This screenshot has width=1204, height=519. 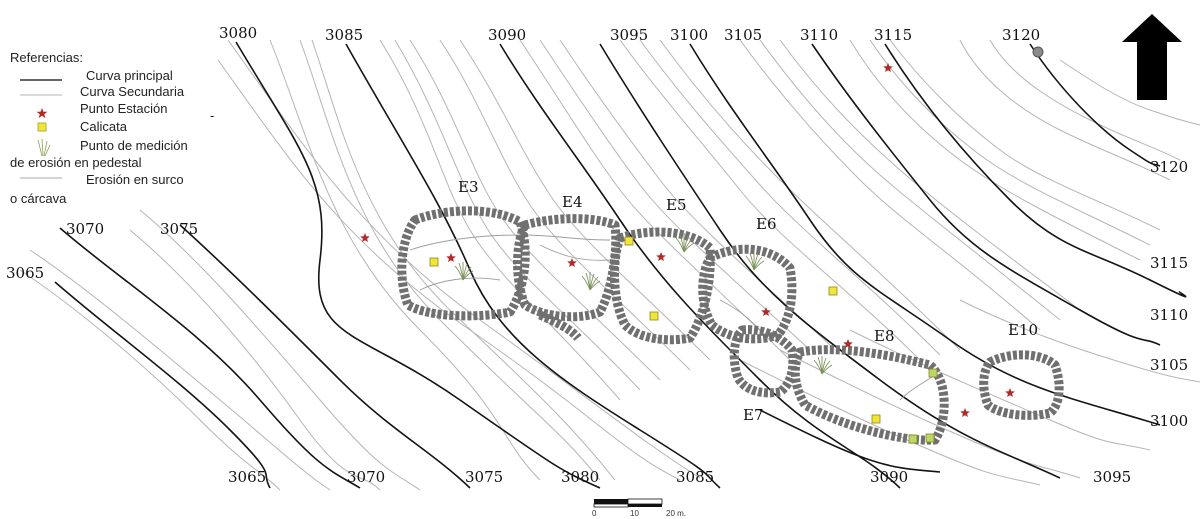 I want to click on legend-item-label: Curva principal, so click(x=129, y=75).